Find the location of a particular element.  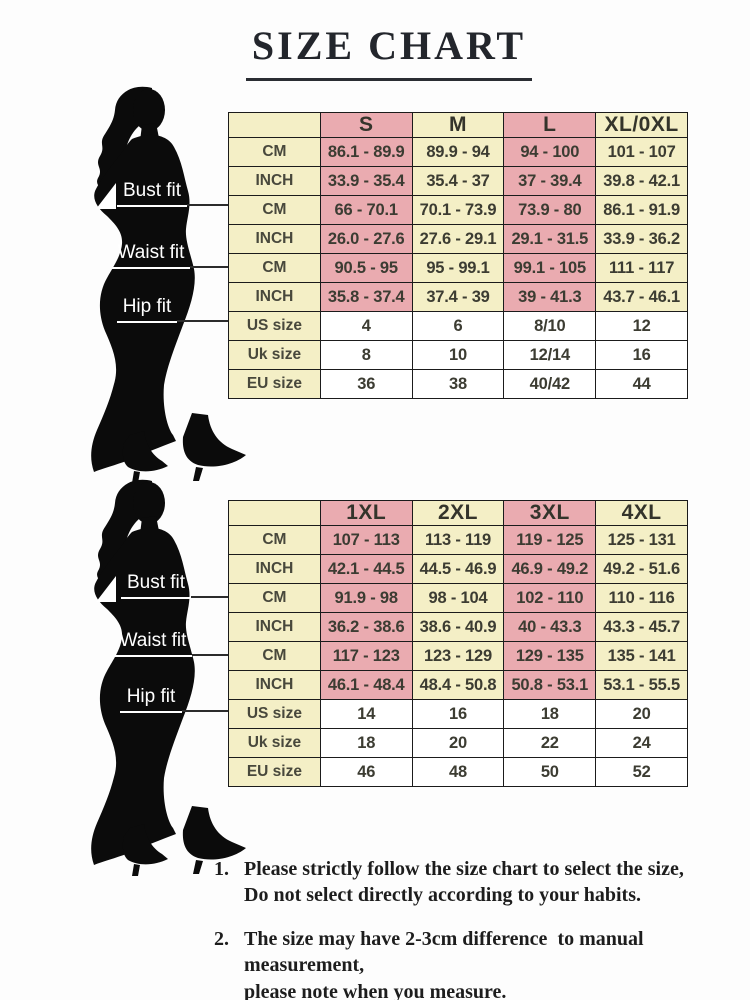

value-cell: 6 is located at coordinates (458, 326).